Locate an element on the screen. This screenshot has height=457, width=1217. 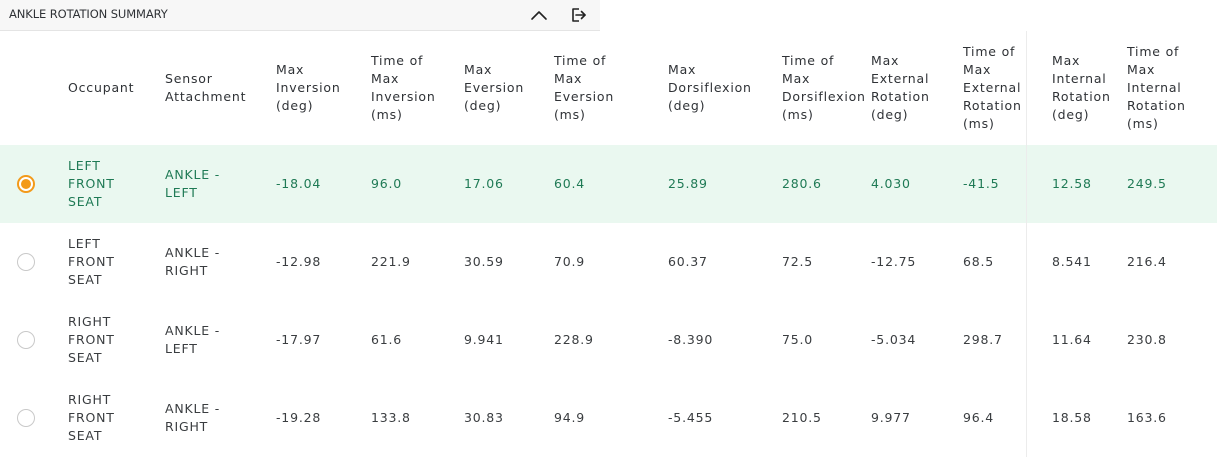
column-header: Time of Max External Rotation (ms) is located at coordinates (1007, 88).